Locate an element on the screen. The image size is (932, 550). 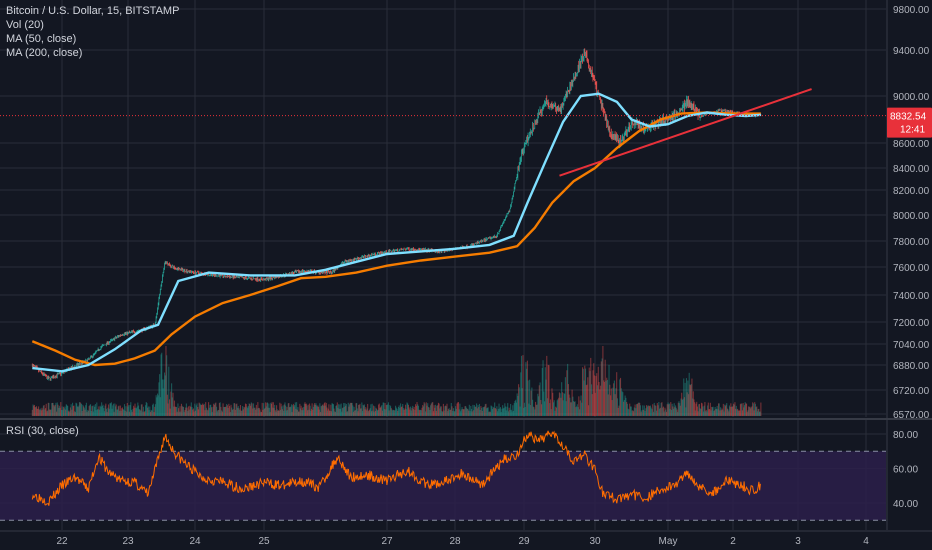
symbol-title: Bitcoin / U.S. Dollar, 15, BITSTAMP is located at coordinates (93, 11).